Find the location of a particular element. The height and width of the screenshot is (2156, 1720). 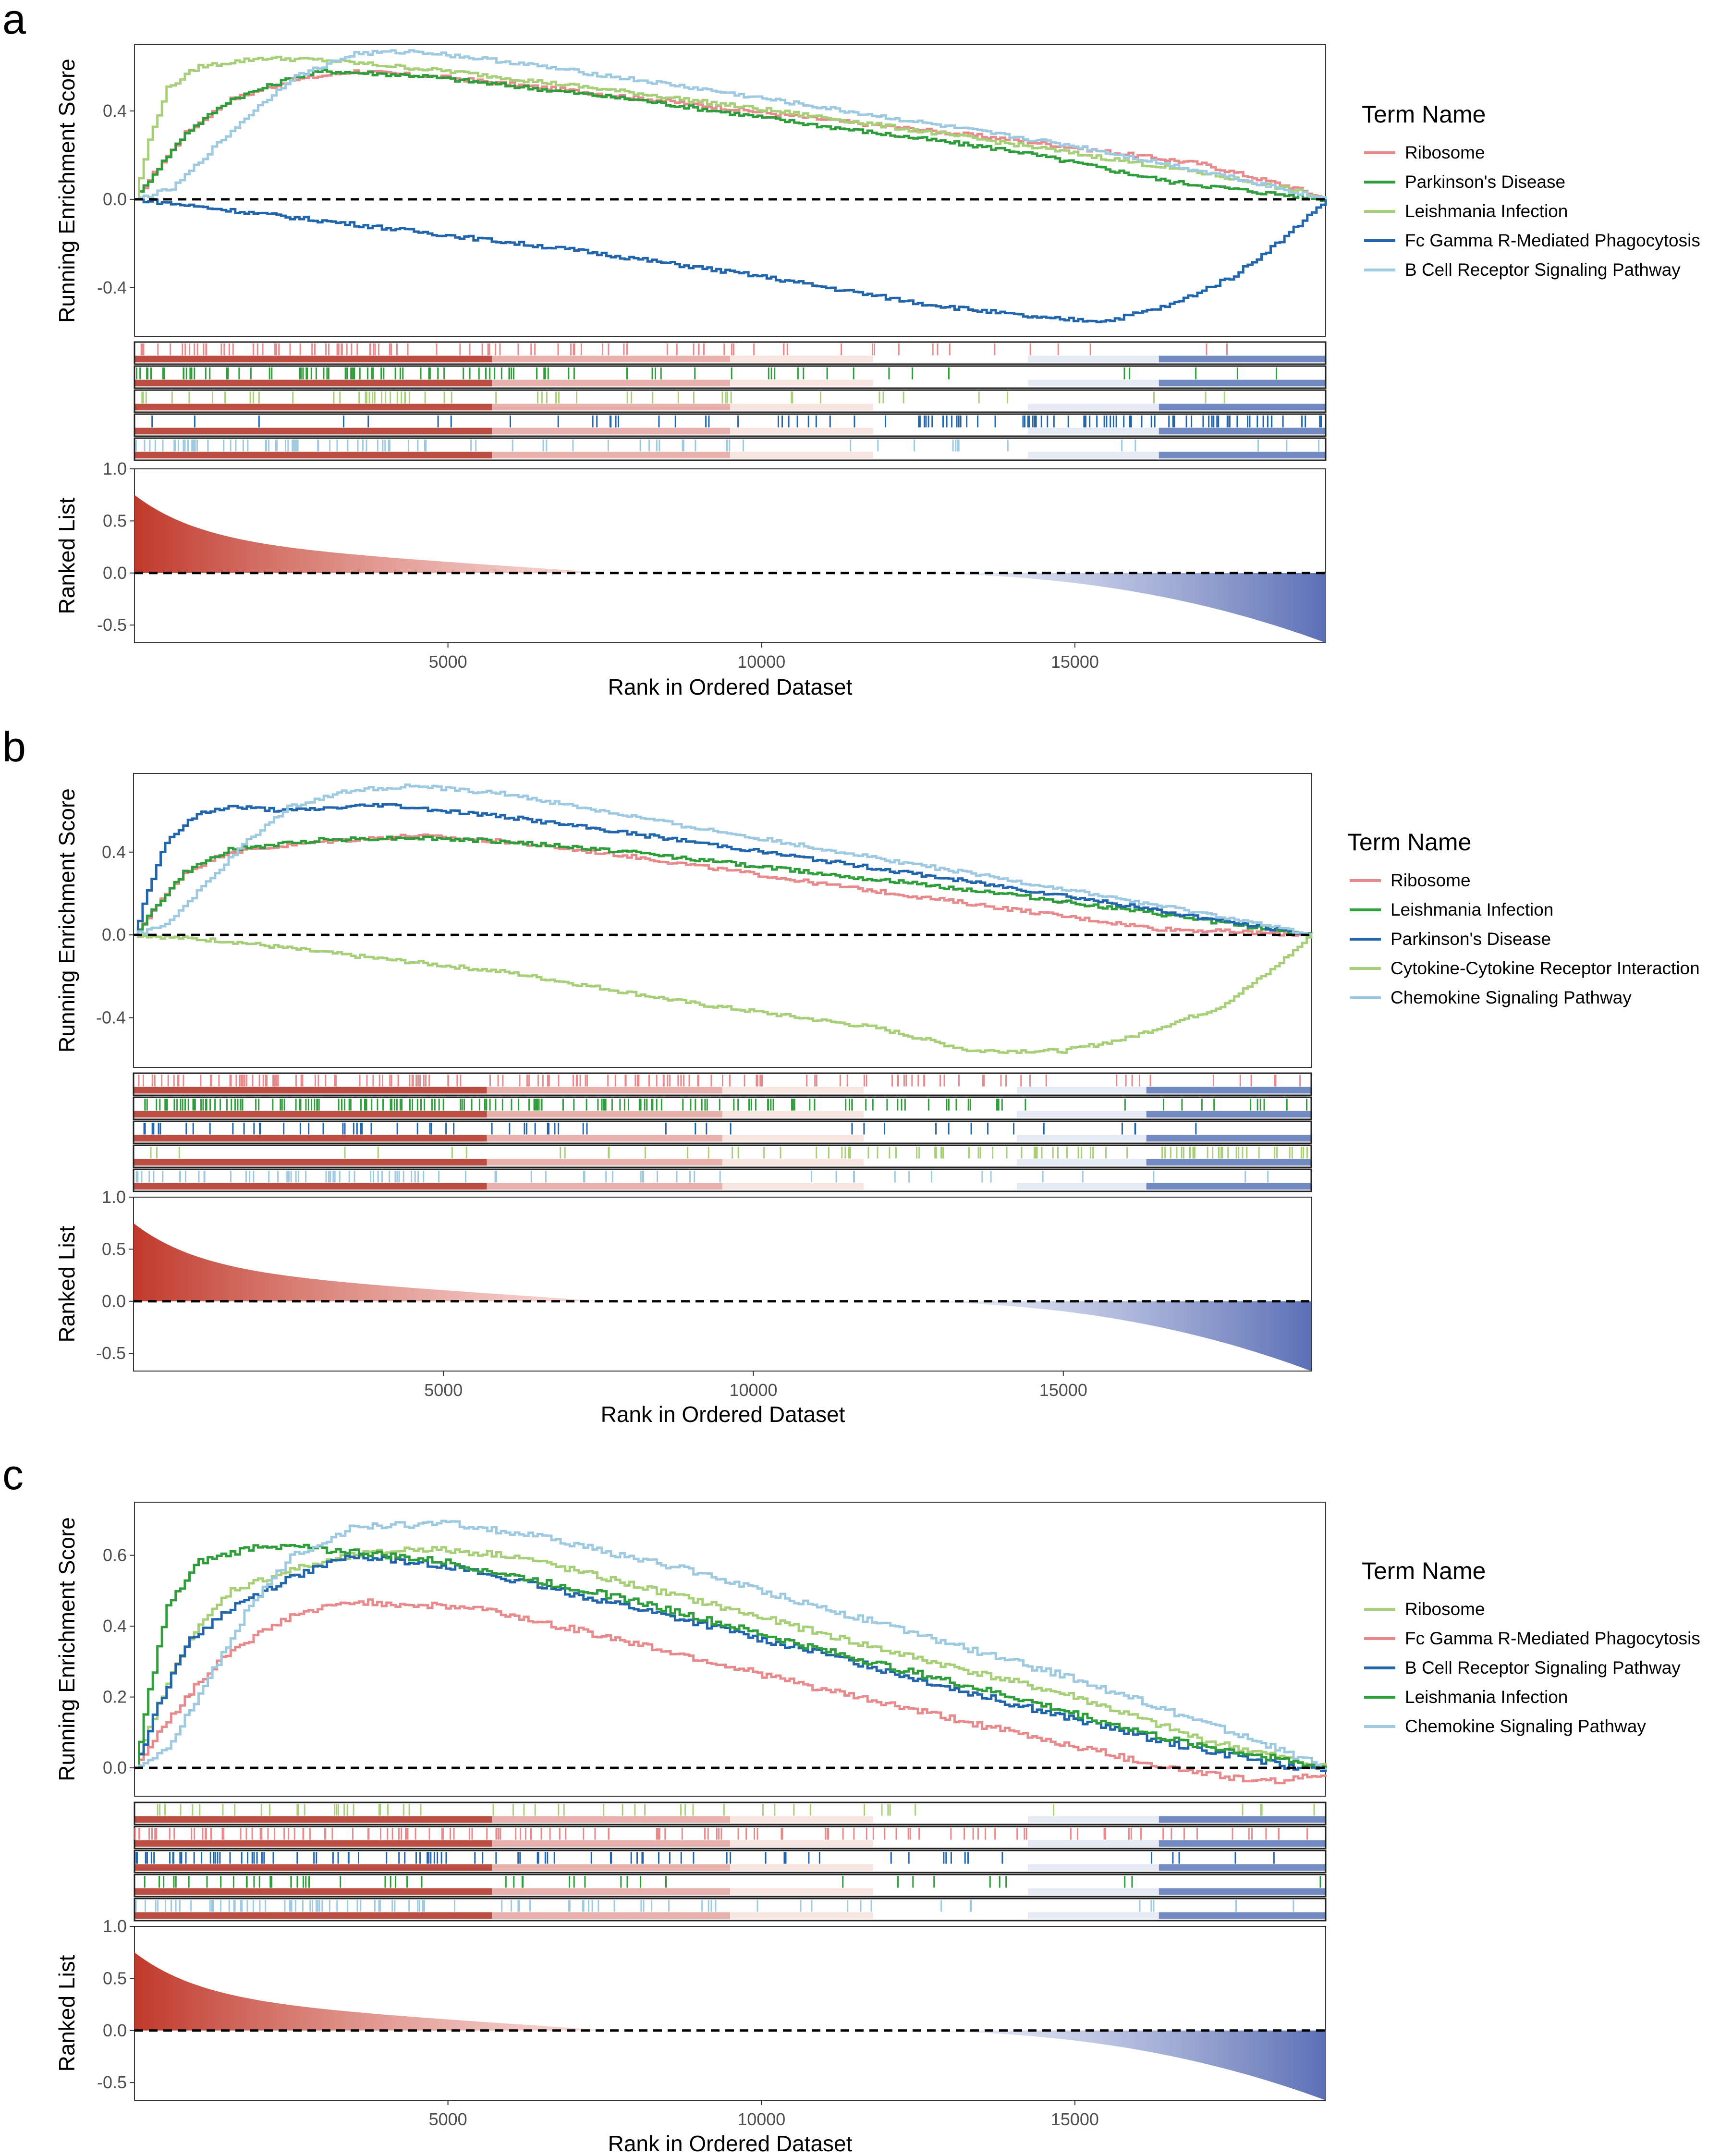

y-tick-label: -0.5 is located at coordinates (112, 625).